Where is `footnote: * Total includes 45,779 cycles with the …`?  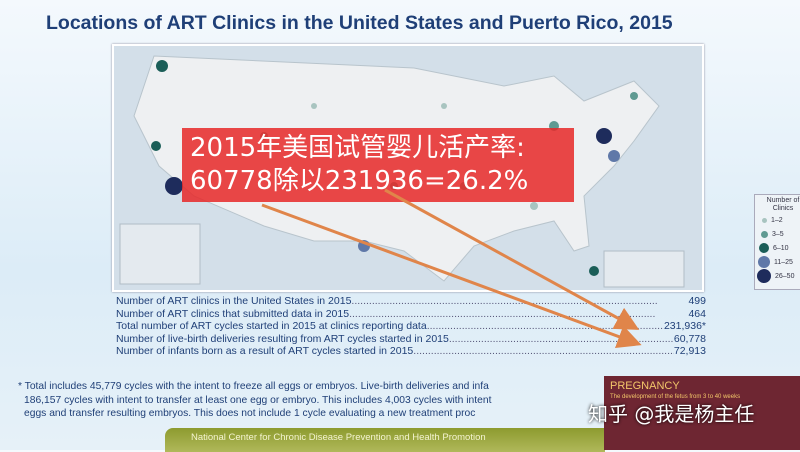 footnote: * Total includes 45,779 cycles with the … is located at coordinates (255, 400).